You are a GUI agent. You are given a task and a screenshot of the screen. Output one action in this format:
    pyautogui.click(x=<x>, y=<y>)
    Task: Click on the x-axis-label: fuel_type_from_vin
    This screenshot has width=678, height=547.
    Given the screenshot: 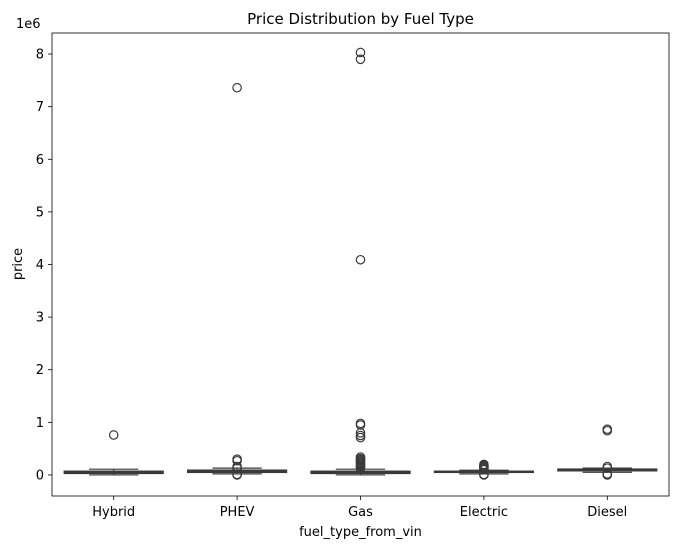 What is the action you would take?
    pyautogui.click(x=360, y=532)
    